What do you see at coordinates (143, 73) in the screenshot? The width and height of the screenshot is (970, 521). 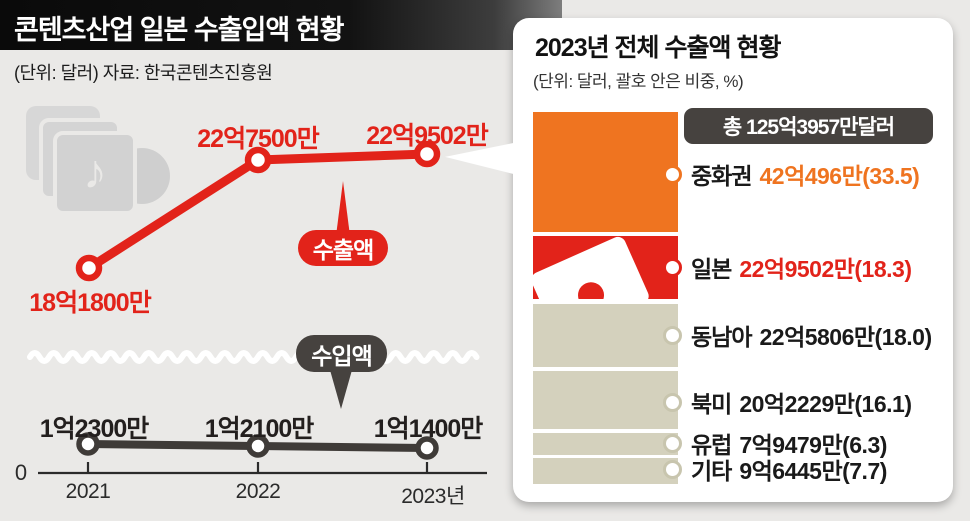 I see `source-note: (단위: 달러) 자료: 한국콘텐츠진흥원` at bounding box center [143, 73].